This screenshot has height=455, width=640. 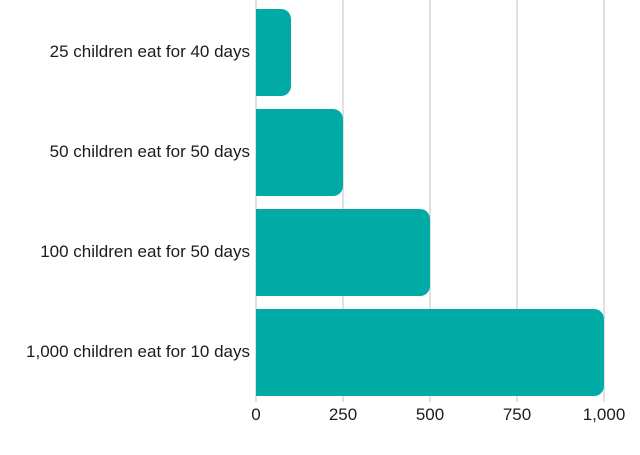 I want to click on category-label: 100 children eat for 50 days, so click(x=145, y=252).